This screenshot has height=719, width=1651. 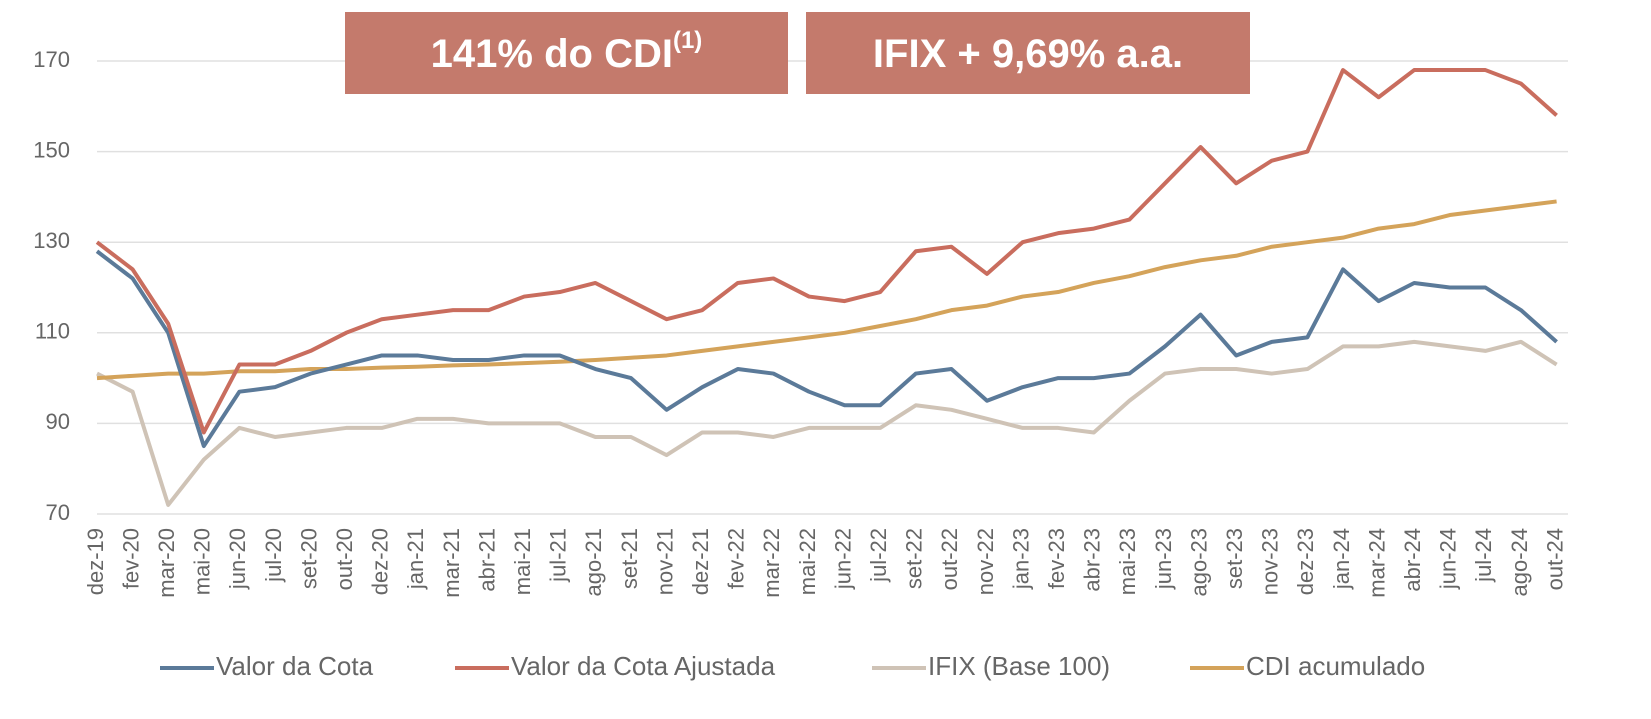 What do you see at coordinates (166, 563) in the screenshot?
I see `x-tick-label: mar-20` at bounding box center [166, 563].